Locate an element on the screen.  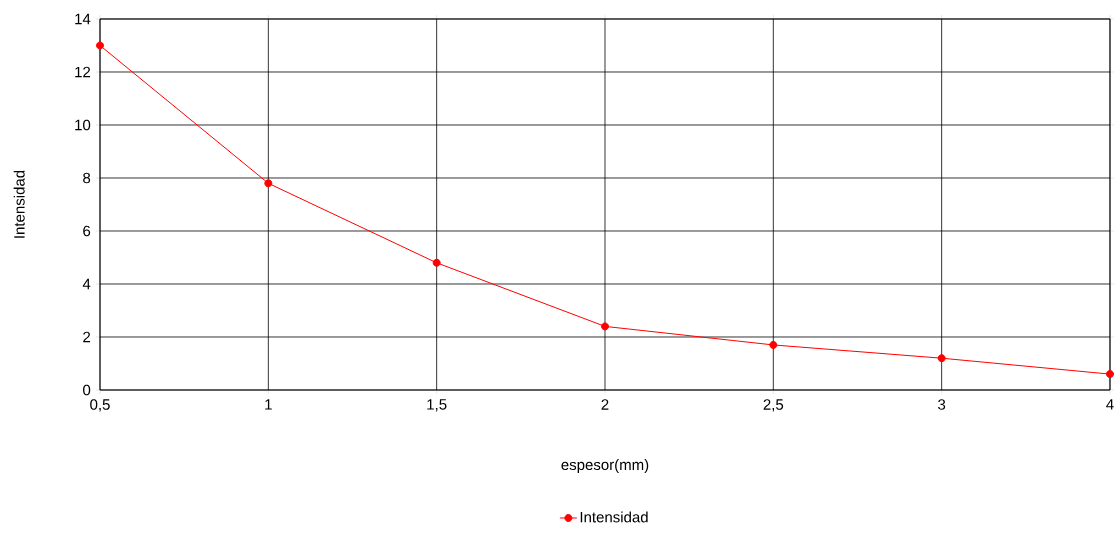
x-tick-label: 3 is located at coordinates (942, 404).